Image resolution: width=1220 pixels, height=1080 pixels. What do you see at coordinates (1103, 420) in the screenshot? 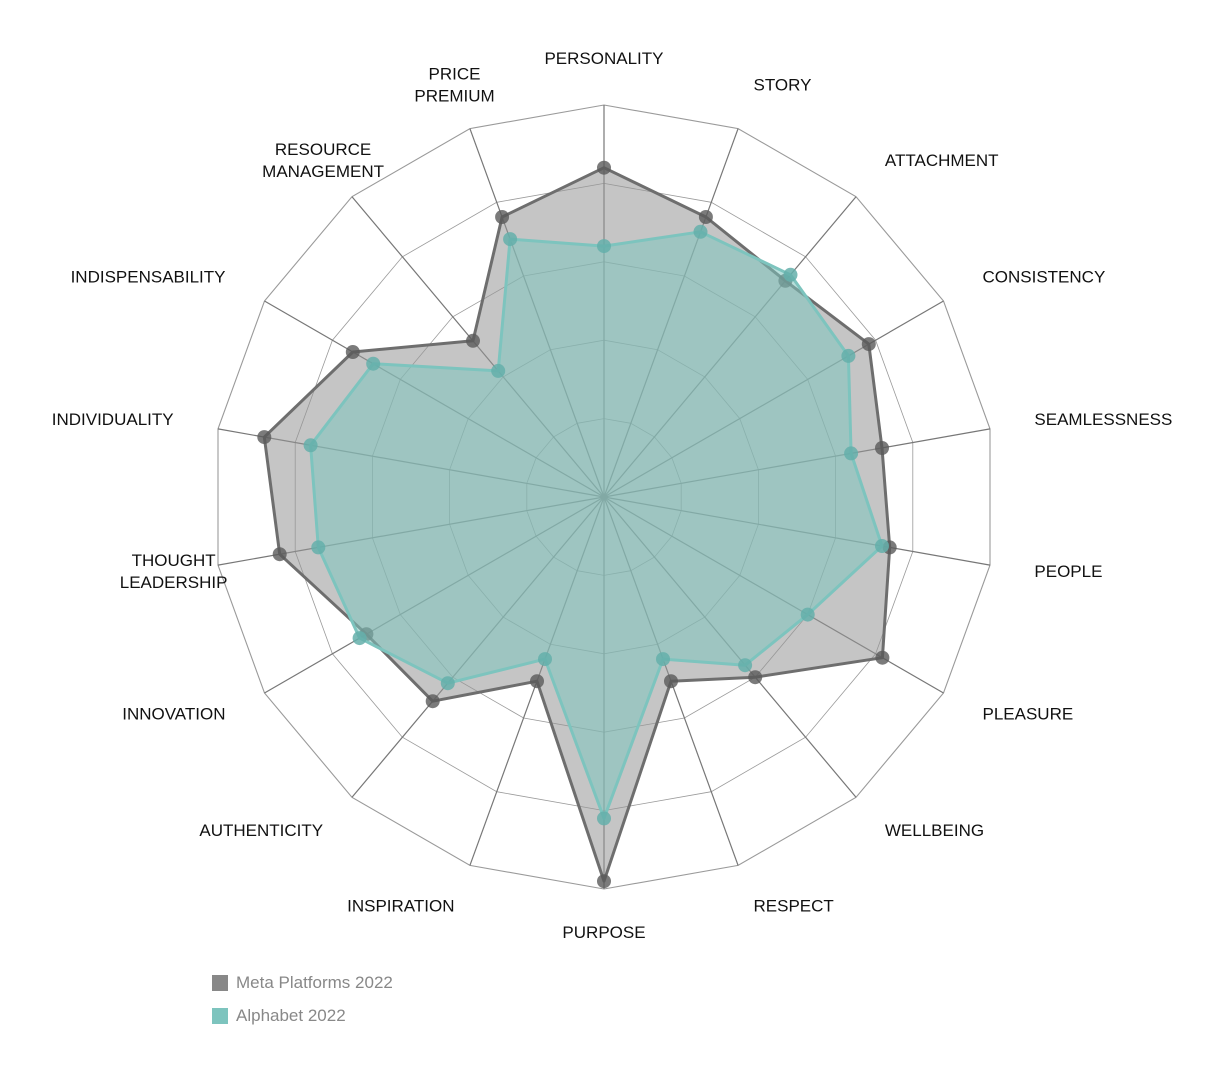
I see `axis-label-seamlessness: SEAMLESSNESS` at bounding box center [1103, 420].